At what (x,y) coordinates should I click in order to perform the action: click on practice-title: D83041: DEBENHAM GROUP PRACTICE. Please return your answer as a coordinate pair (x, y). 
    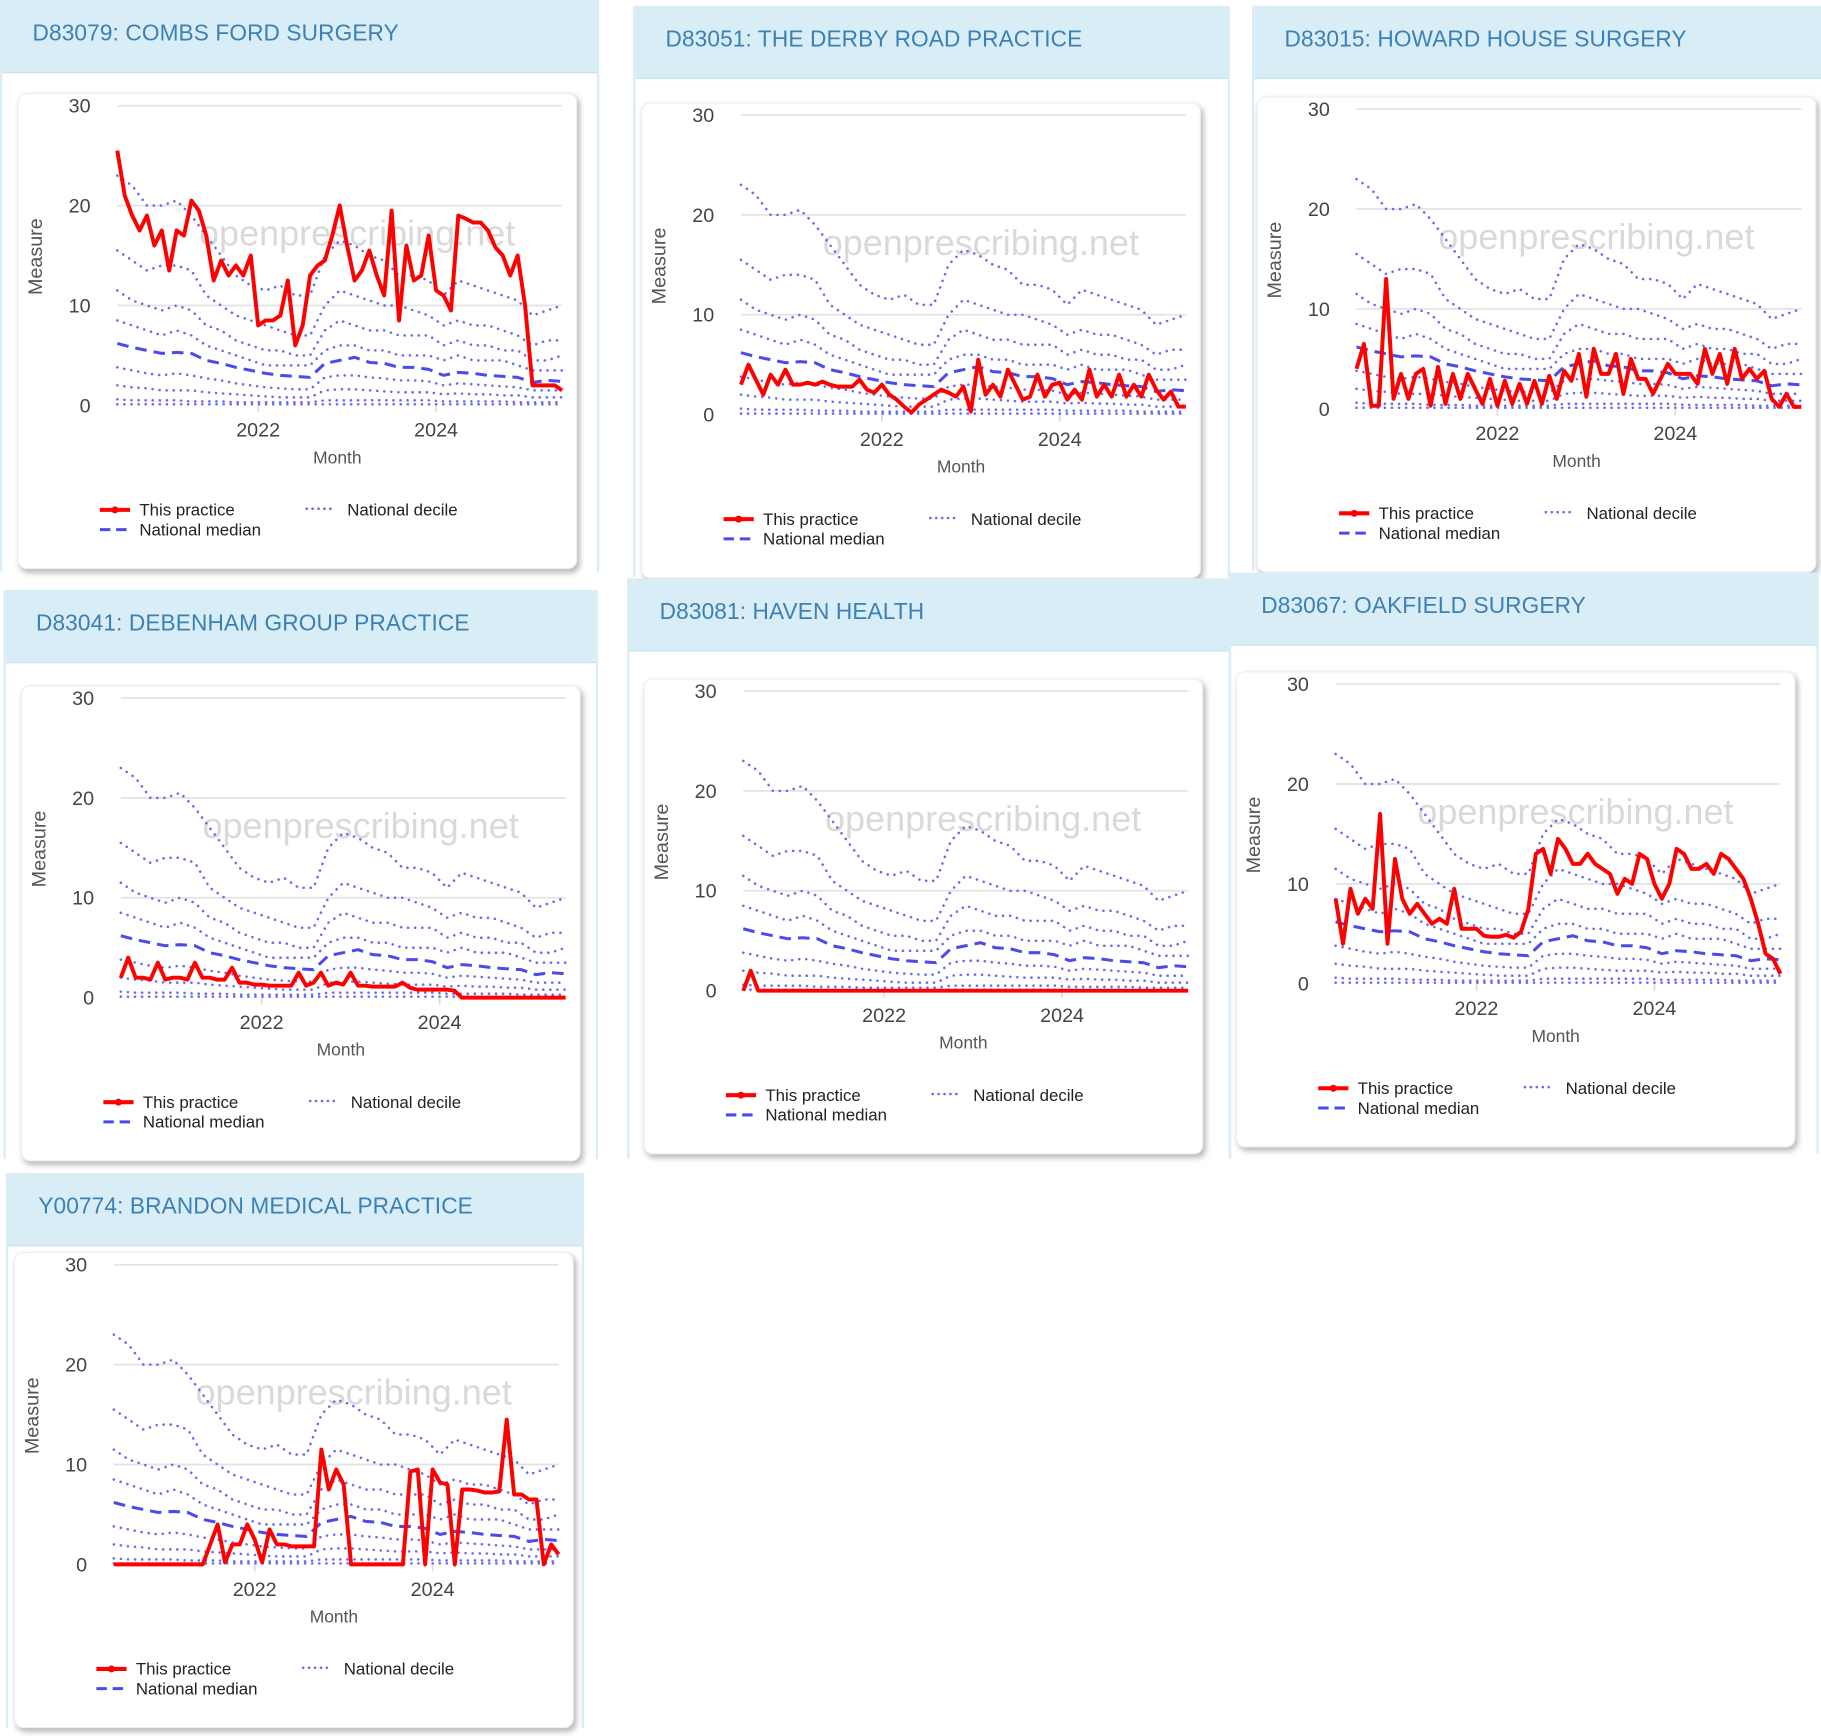
    Looking at the image, I should click on (253, 623).